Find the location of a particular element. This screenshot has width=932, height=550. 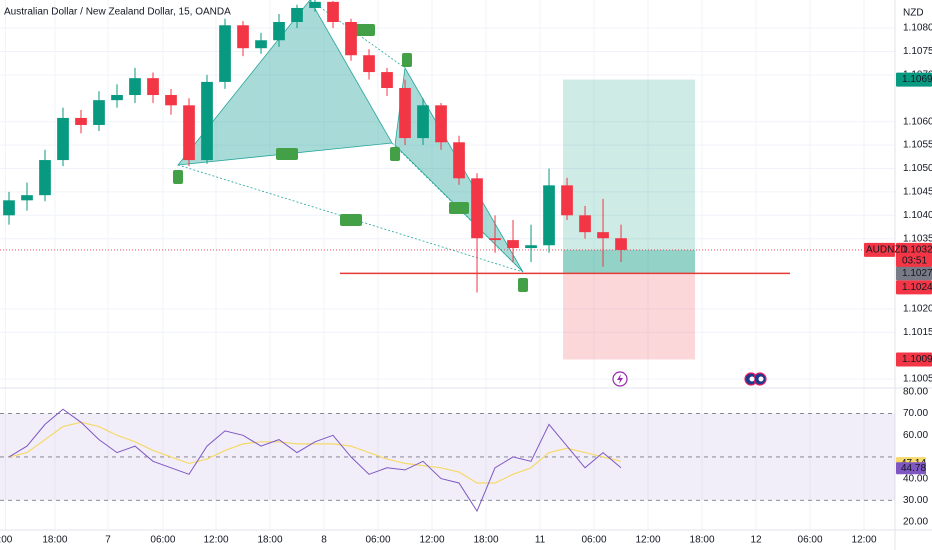

y-tick-label: 1.10350 is located at coordinates (917, 238).